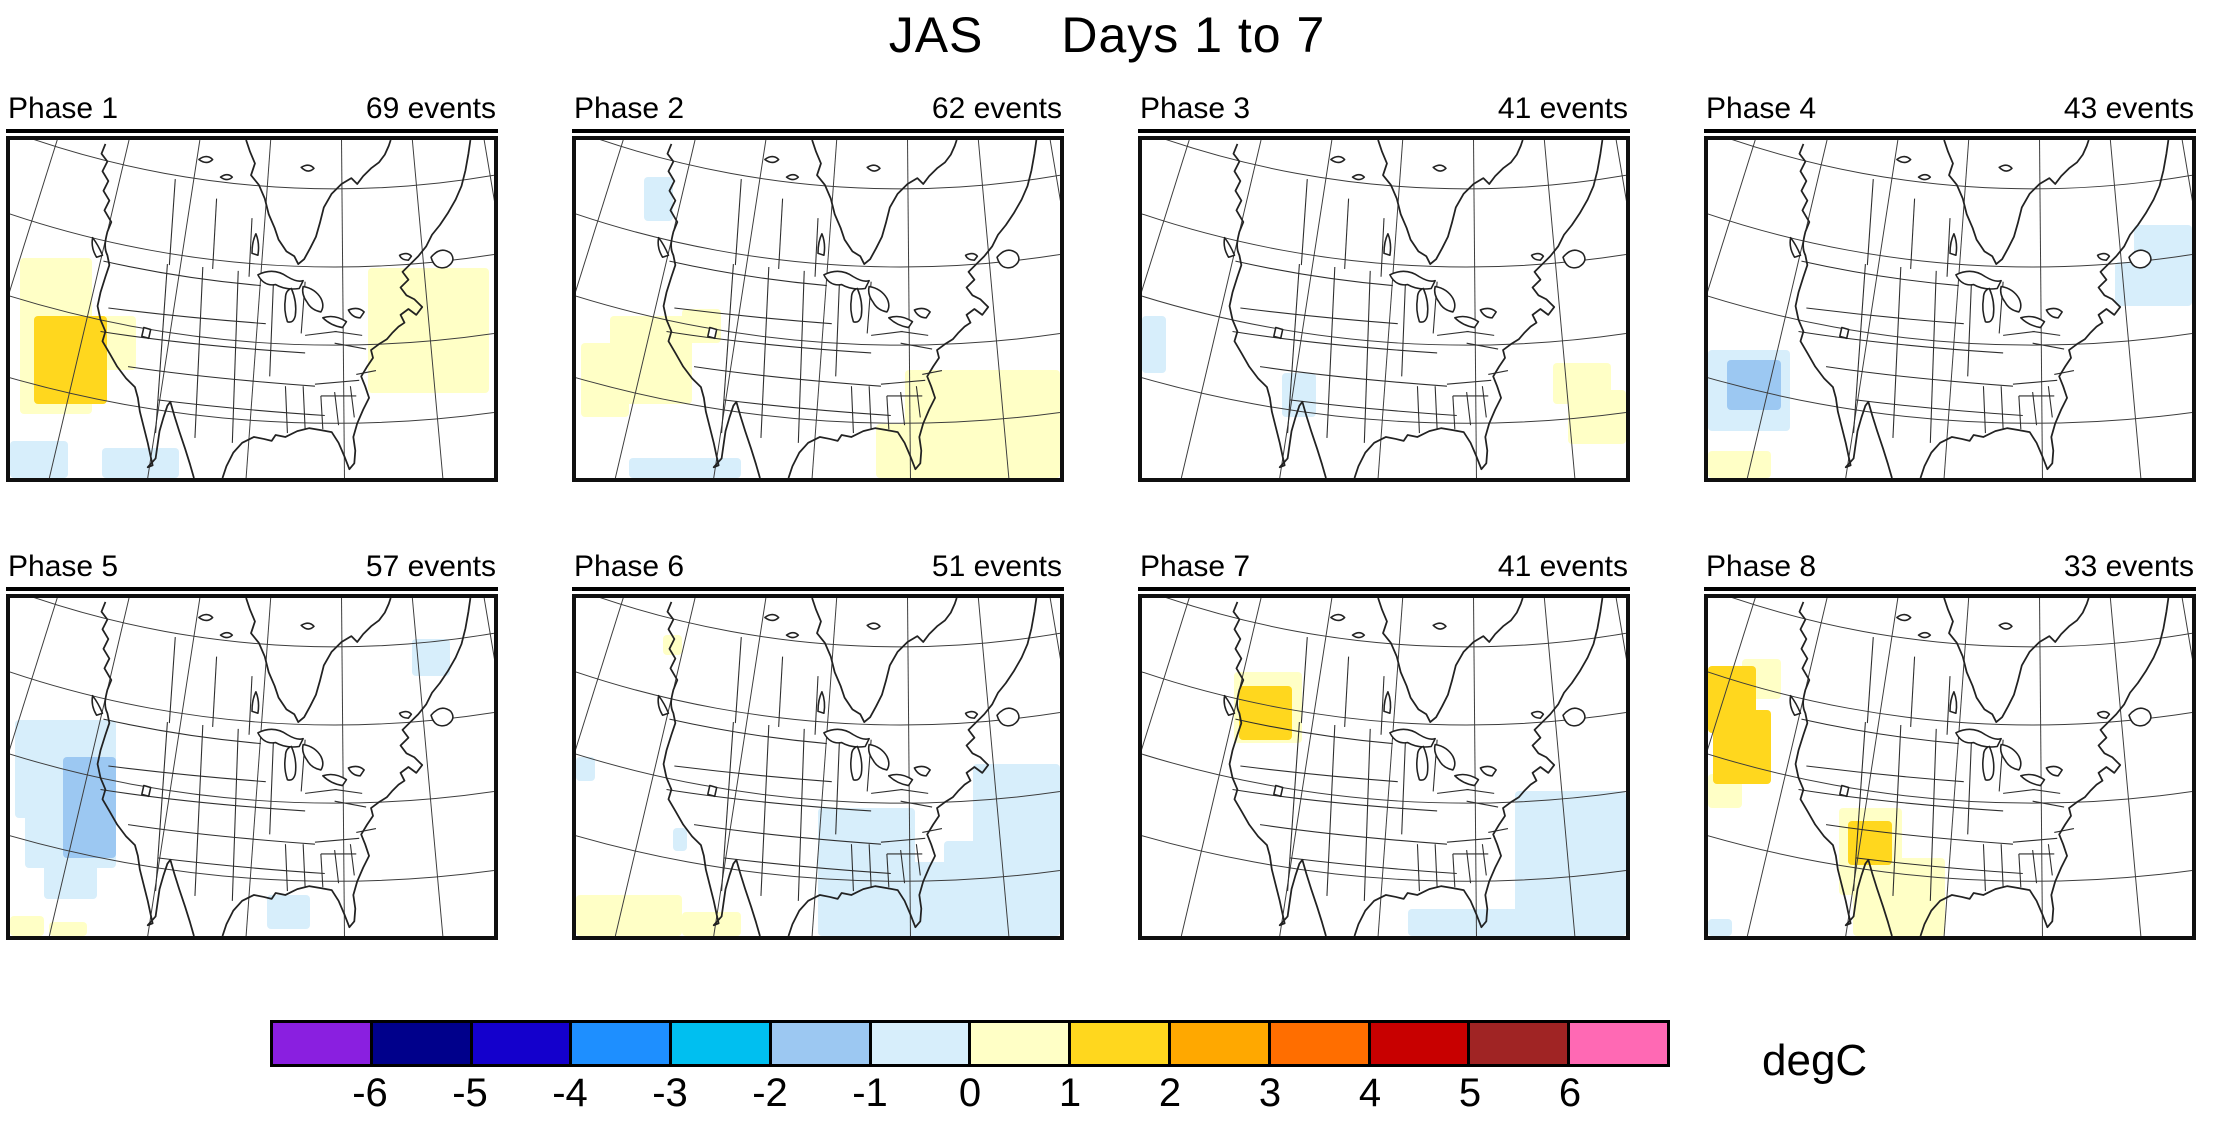 The width and height of the screenshot is (2214, 1122). Describe the element at coordinates (63, 108) in the screenshot. I see `phase-label: Phase 1` at that location.